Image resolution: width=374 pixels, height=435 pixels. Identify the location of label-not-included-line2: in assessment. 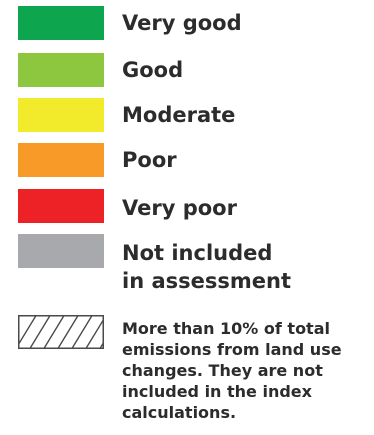
(206, 281).